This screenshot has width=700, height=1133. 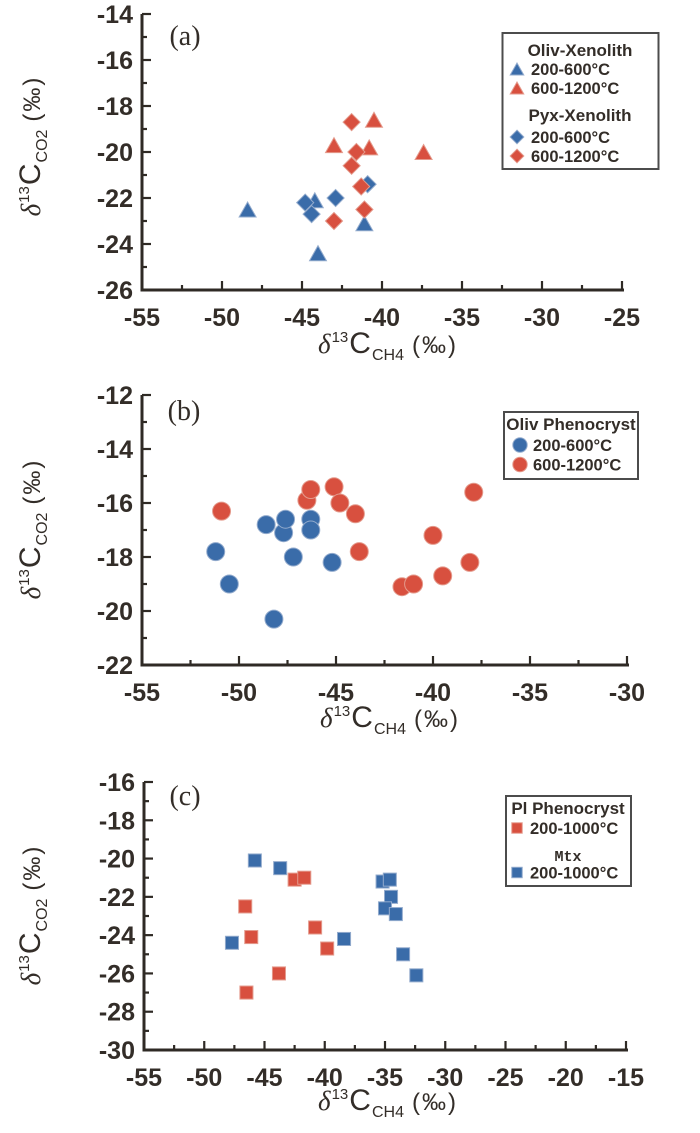 What do you see at coordinates (204, 1078) in the screenshot?
I see `x-tick-label: -50` at bounding box center [204, 1078].